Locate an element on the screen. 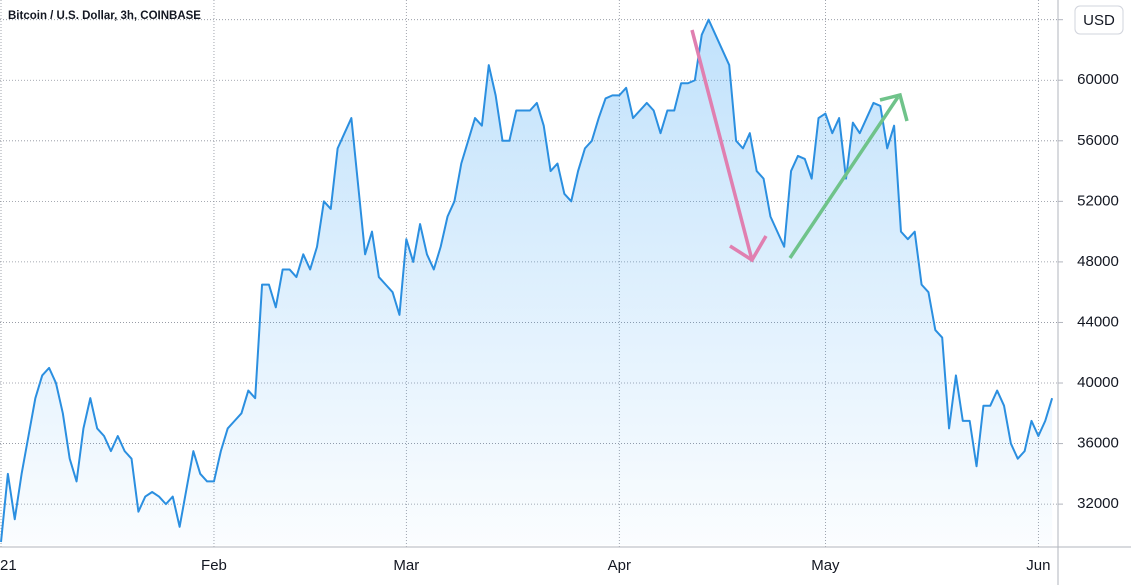 The image size is (1131, 585). x-tick-label: Apr is located at coordinates (619, 565).